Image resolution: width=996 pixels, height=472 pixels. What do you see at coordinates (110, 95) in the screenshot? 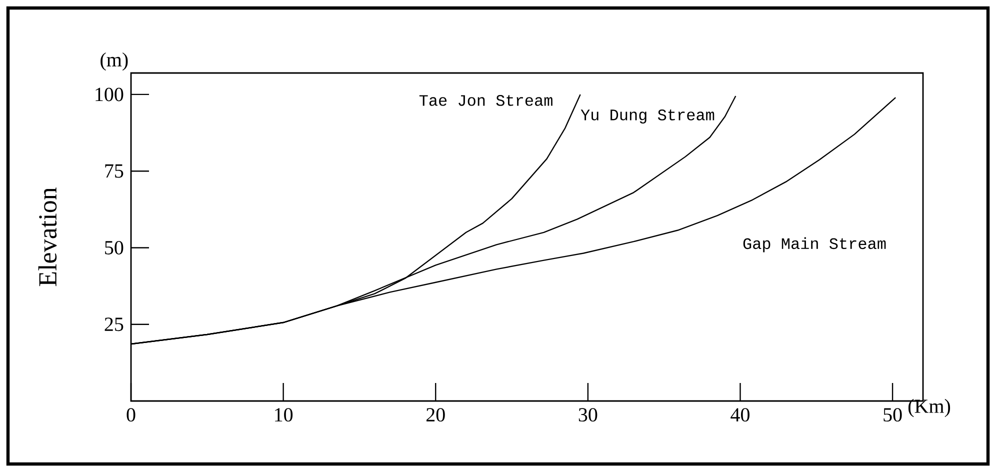
I see `y-tick-label: 100` at bounding box center [110, 95].